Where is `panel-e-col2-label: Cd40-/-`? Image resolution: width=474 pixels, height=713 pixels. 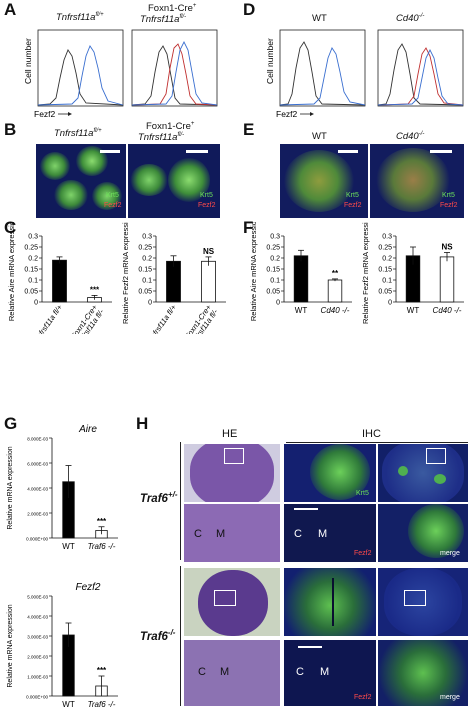
panel-e-col2-label: Cd40-/- is located at coordinates (410, 137).